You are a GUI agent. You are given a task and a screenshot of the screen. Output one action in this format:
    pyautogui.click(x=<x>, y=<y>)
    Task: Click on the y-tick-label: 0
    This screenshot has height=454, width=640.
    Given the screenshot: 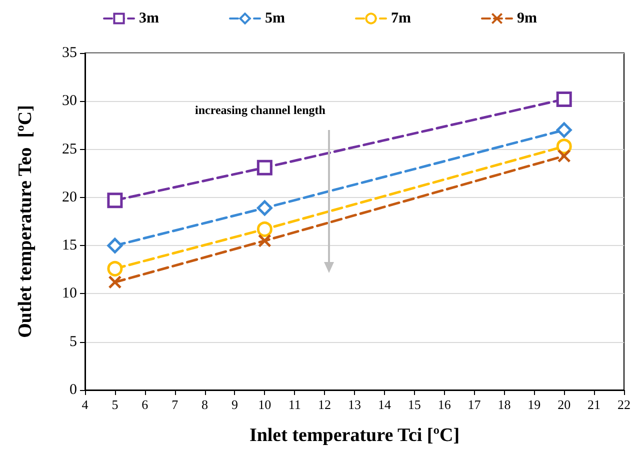 What is the action you would take?
    pyautogui.click(x=73, y=390)
    